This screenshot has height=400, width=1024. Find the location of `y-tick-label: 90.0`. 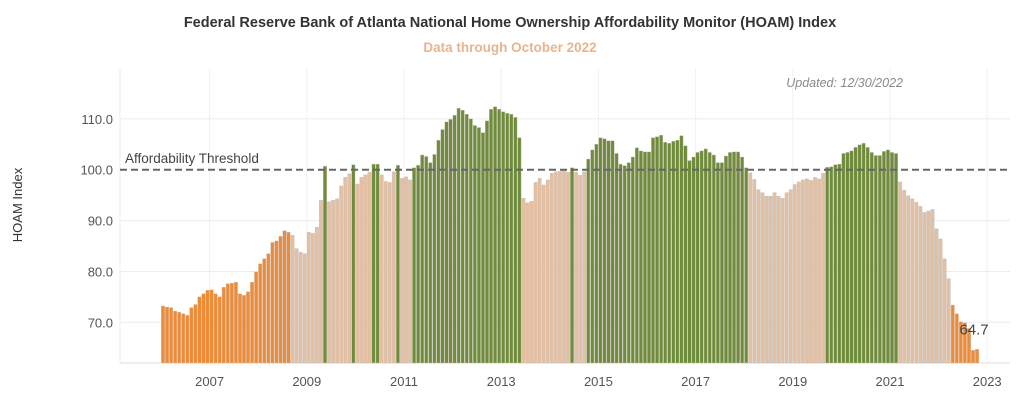

y-tick-label: 90.0 is located at coordinates (100, 221).